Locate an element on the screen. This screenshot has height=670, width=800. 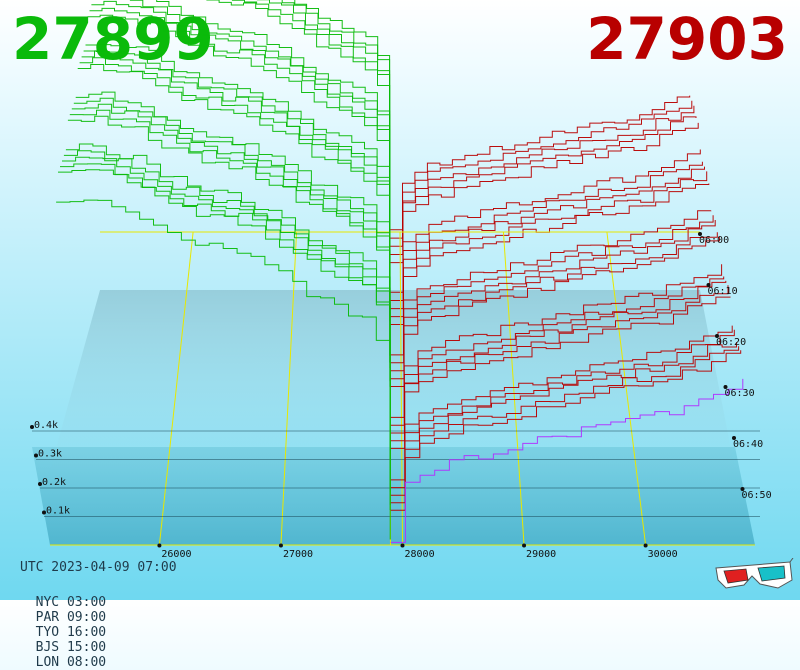
timezone-tyo: TYO 16:00 is located at coordinates (71, 632).